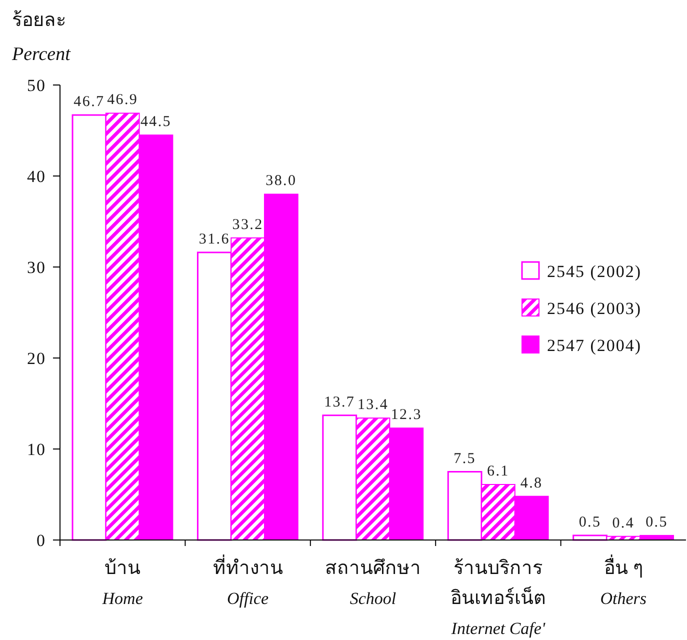 The width and height of the screenshot is (687, 640). What do you see at coordinates (340, 402) in the screenshot?
I see `data-label: 13.7` at bounding box center [340, 402].